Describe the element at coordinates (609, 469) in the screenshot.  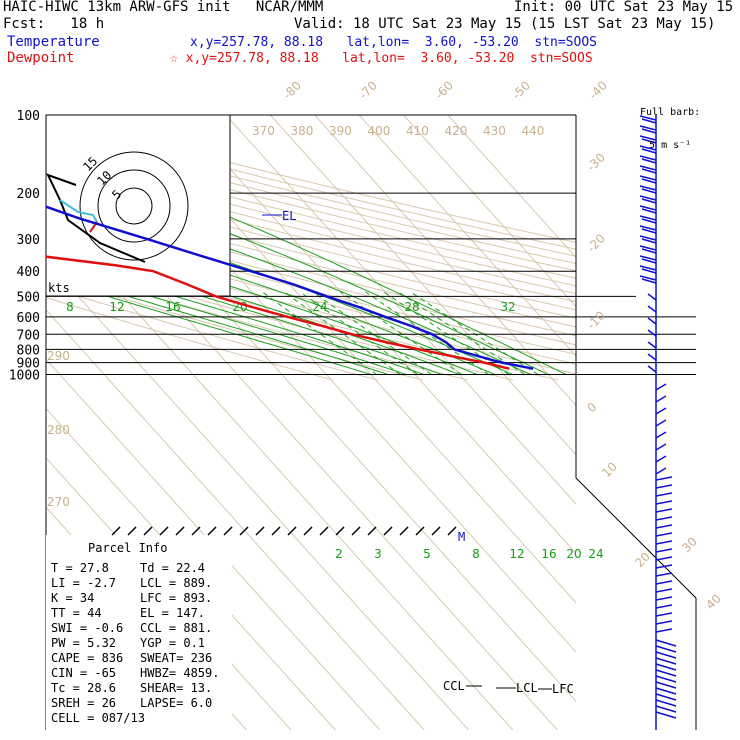
I see `isotherm-label: 10` at that location.